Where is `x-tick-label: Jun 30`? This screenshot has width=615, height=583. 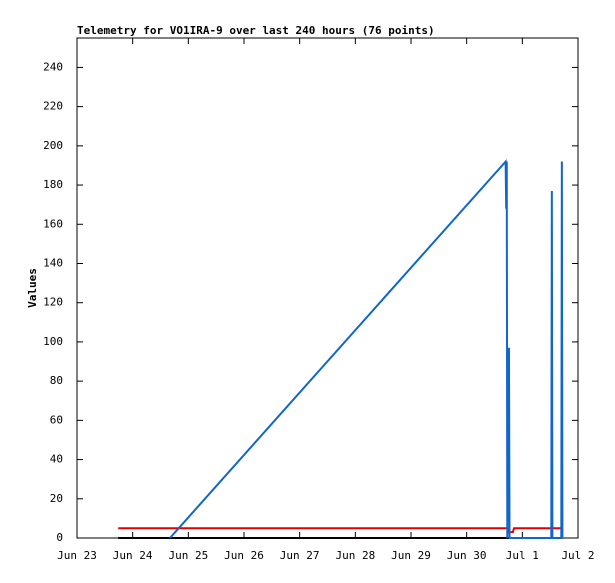 x-tick-label: Jun 30 is located at coordinates (467, 555).